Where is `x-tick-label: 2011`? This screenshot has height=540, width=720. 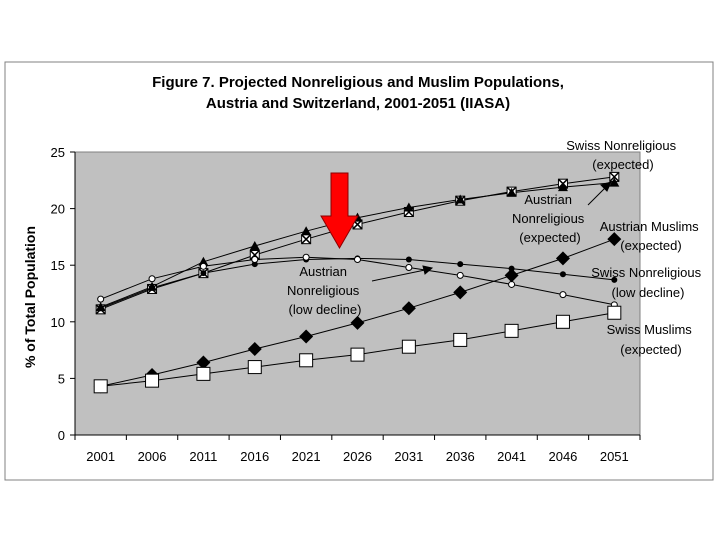
x-tick-label: 2011 is located at coordinates (203, 456).